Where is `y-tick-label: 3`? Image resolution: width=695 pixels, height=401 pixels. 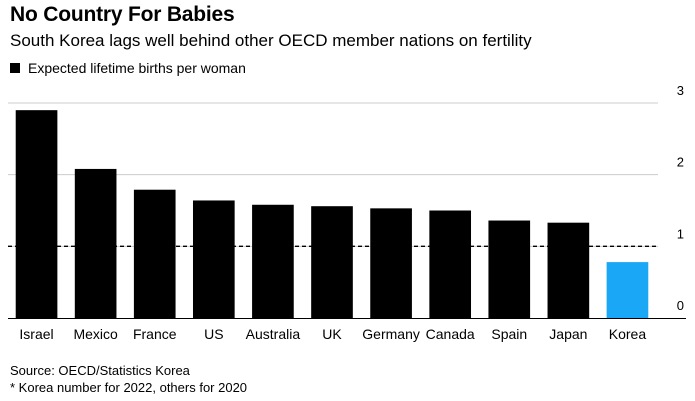
y-tick-label: 3 is located at coordinates (680, 90).